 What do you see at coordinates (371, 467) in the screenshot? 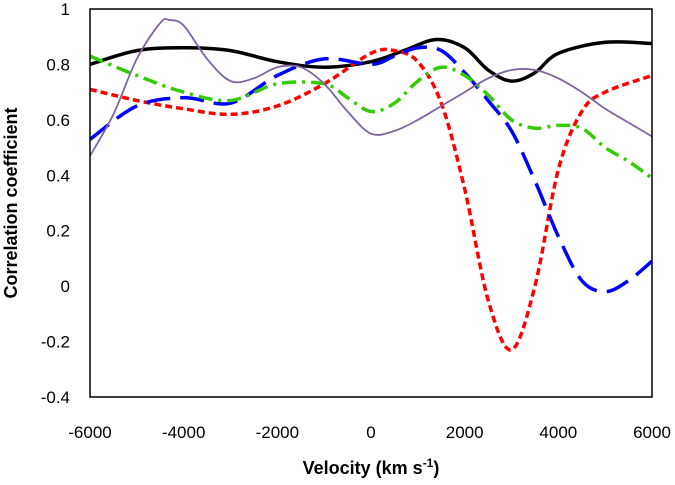
I see `x-axis-title: Velocity (km s-1)` at bounding box center [371, 467].